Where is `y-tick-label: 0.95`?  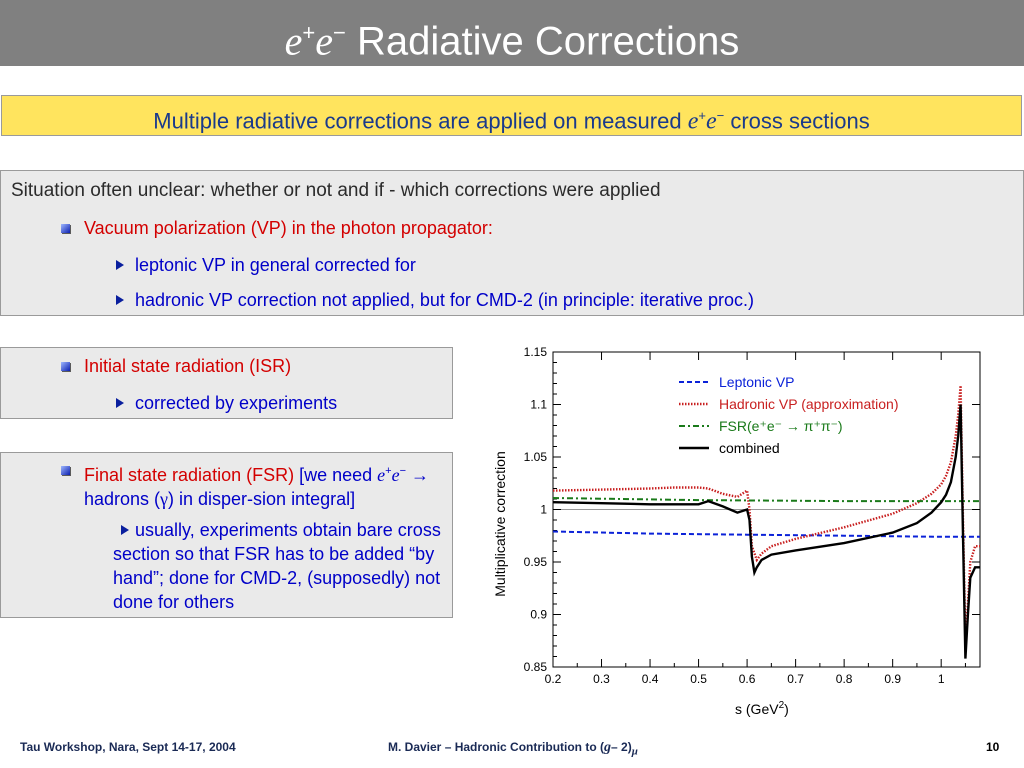
y-tick-label: 0.95 is located at coordinates (536, 562).